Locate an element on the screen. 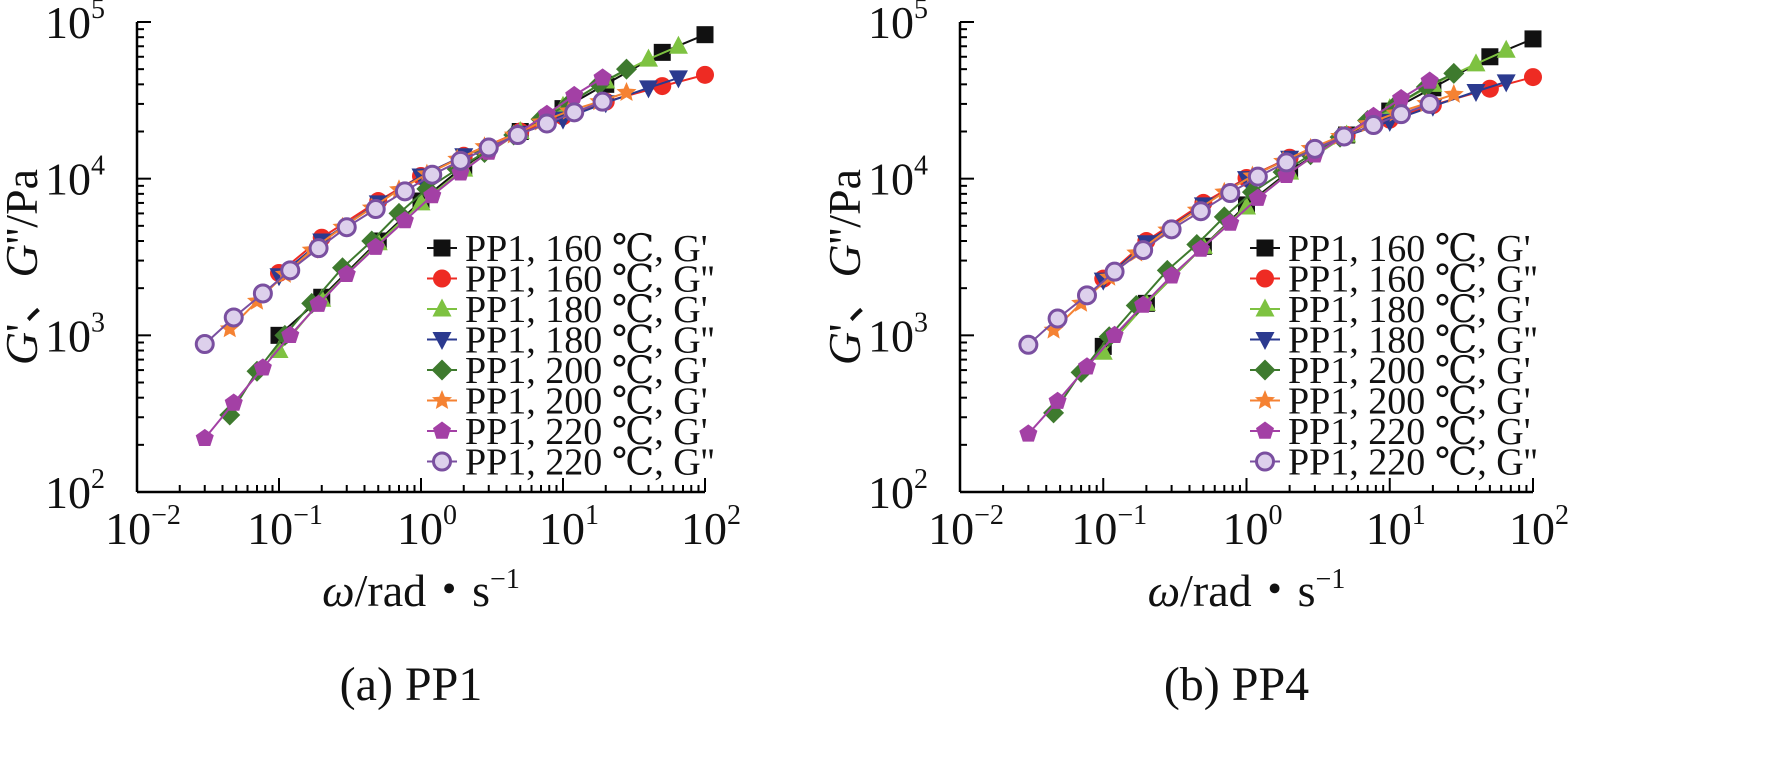 The width and height of the screenshot is (1770, 770). legend-label: PP1, 180 ℃, G'' is located at coordinates (1412, 341).